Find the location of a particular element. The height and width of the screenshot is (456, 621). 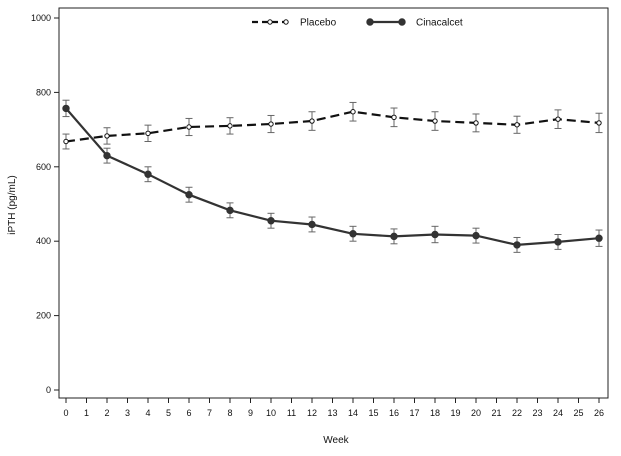

x-tick-label: 20 is located at coordinates (476, 413).